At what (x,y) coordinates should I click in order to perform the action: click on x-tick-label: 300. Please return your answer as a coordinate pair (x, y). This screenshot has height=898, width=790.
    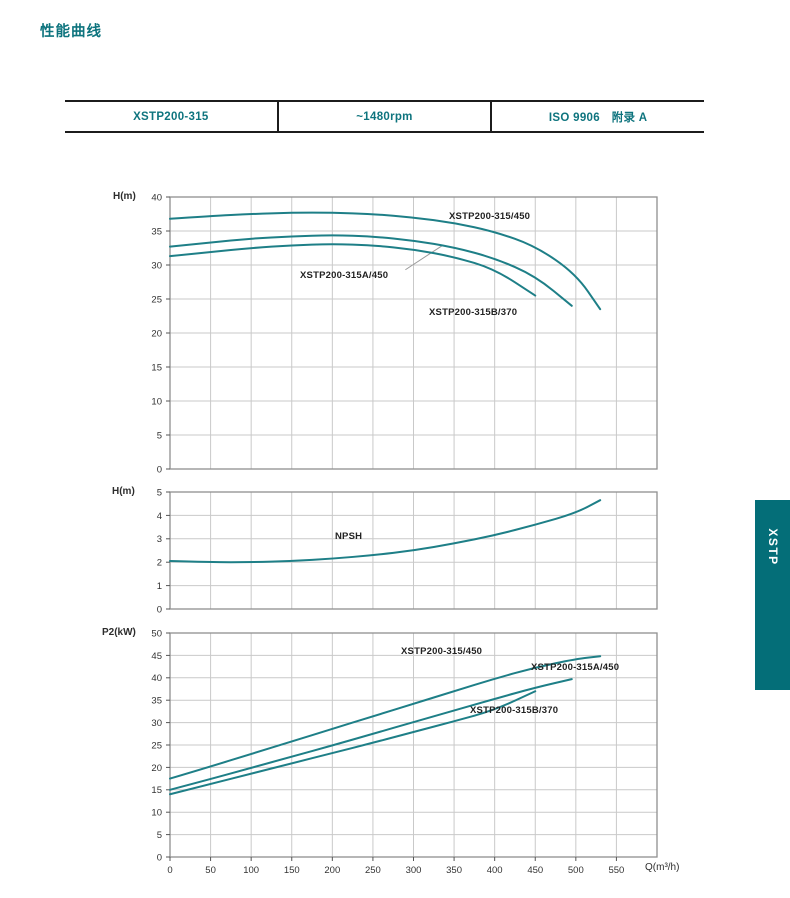
    Looking at the image, I should click on (414, 870).